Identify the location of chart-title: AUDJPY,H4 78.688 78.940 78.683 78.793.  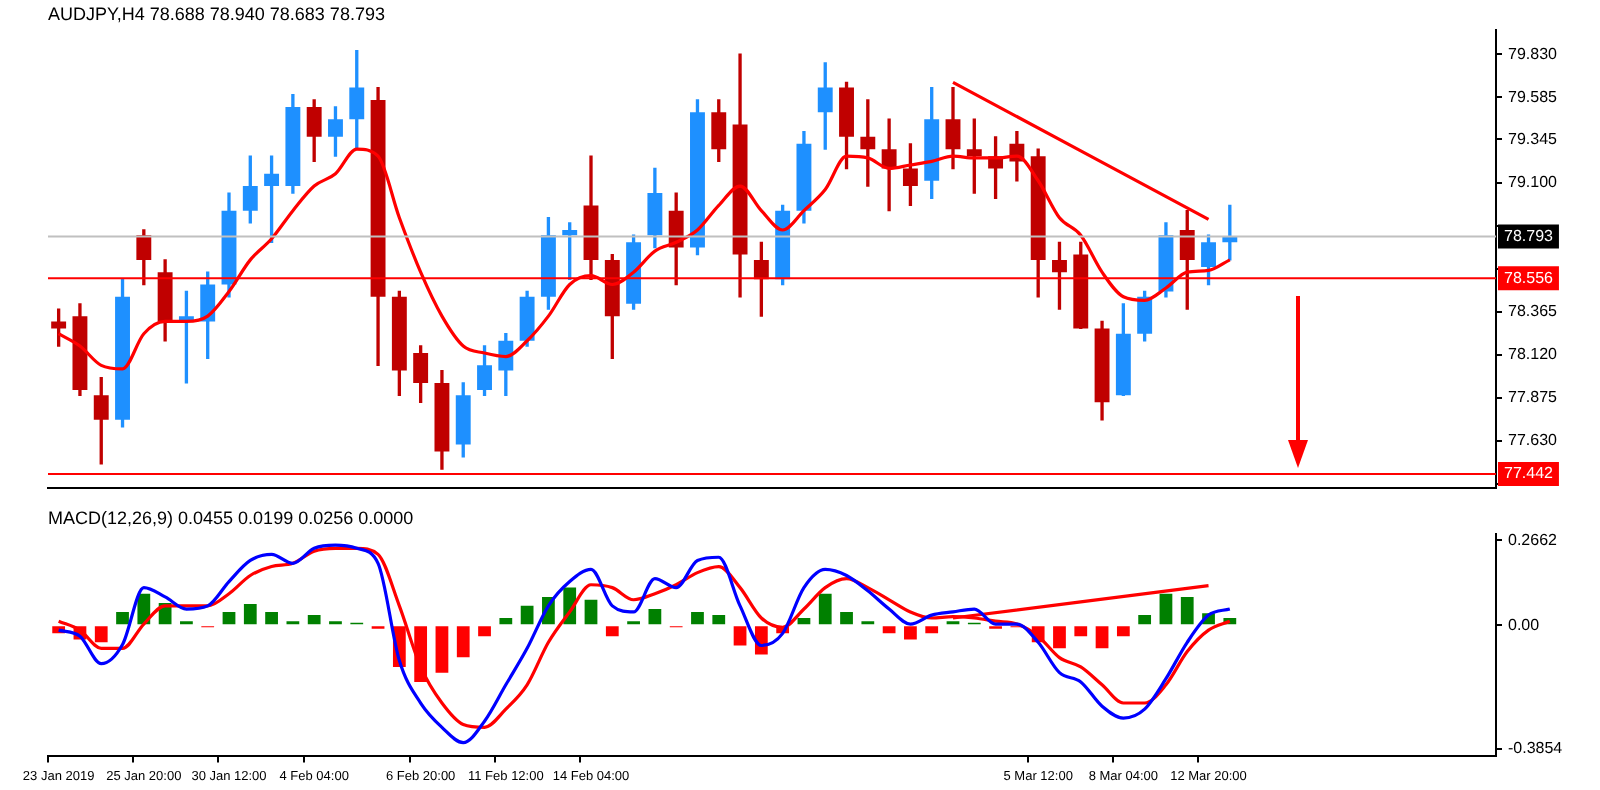
(216, 13).